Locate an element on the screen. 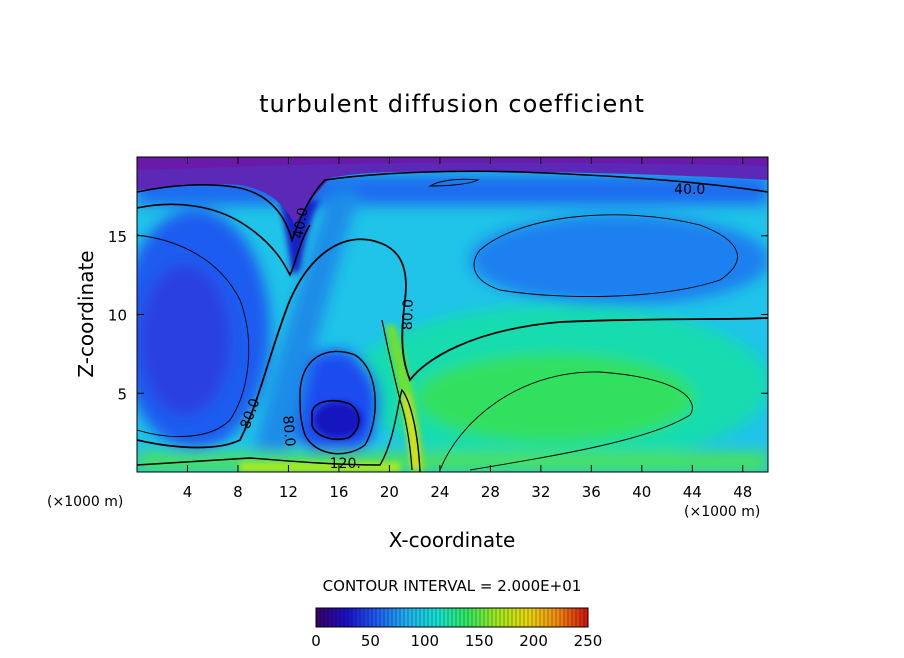 The image size is (904, 658). field-bottom-yellow is located at coordinates (320, 467).